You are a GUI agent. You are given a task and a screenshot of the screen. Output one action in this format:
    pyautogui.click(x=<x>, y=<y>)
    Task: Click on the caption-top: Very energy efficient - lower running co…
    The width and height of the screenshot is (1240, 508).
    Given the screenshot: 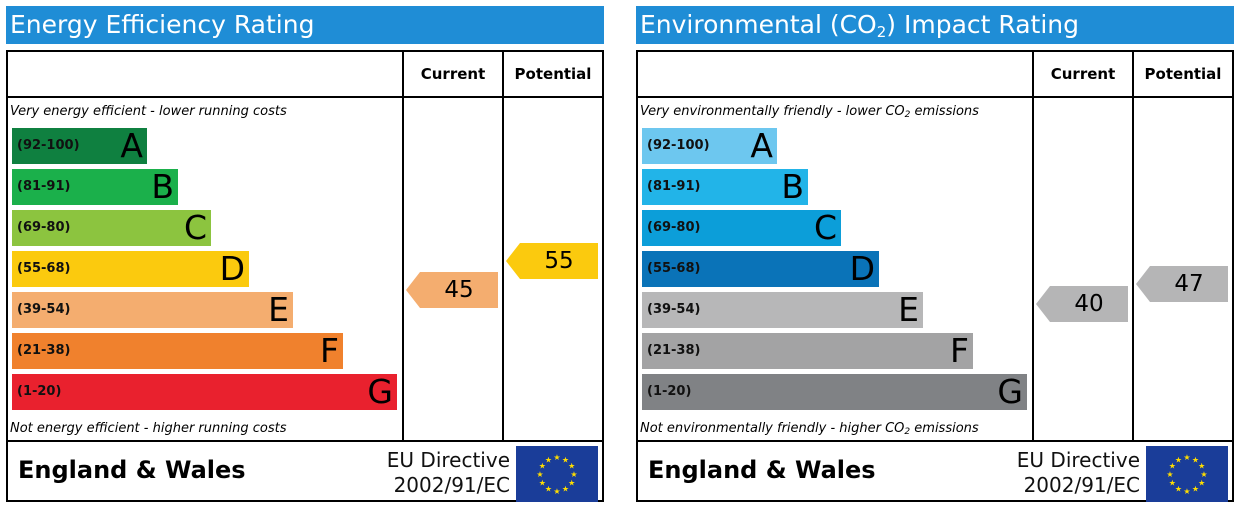 What is the action you would take?
    pyautogui.click(x=148, y=111)
    